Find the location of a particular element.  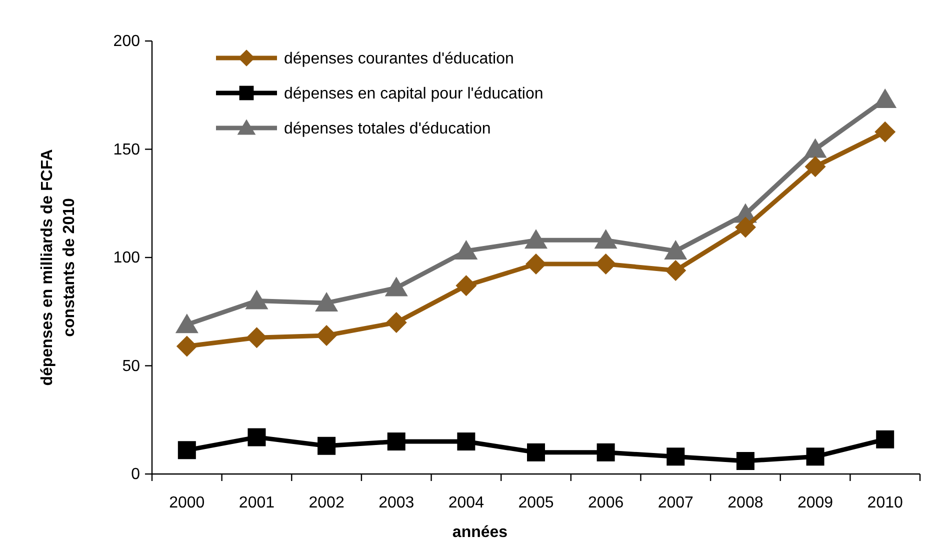

legend-label: dépenses en capital pour l'éducation is located at coordinates (414, 94).